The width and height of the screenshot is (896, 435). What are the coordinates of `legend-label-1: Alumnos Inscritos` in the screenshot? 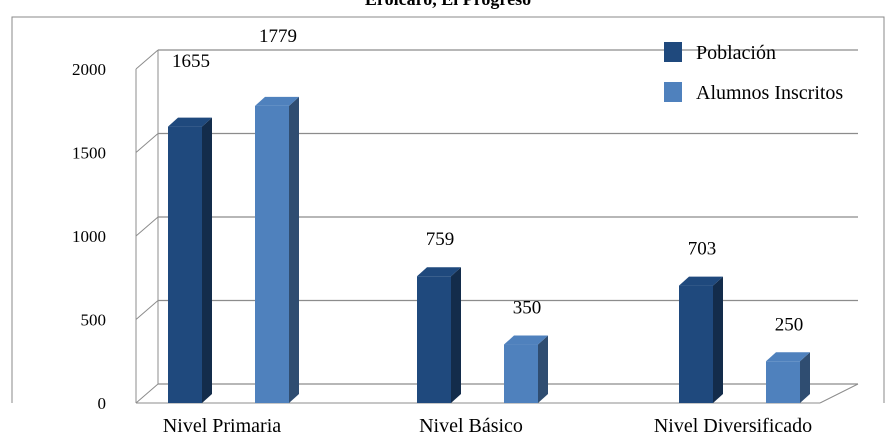 It's located at (769, 93).